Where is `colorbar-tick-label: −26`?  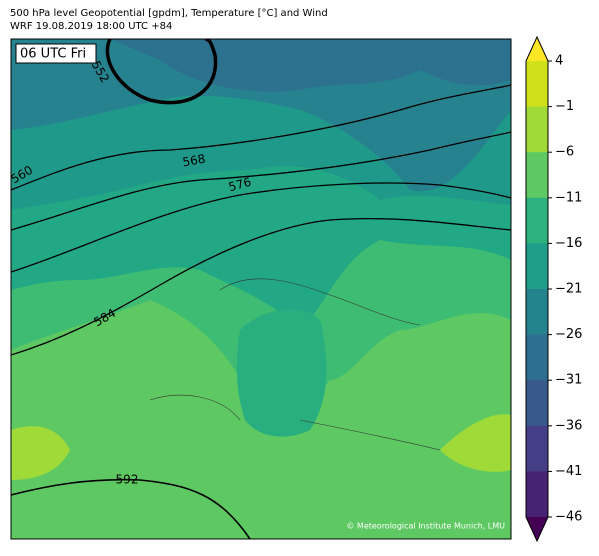 colorbar-tick-label: −26 is located at coordinates (568, 334).